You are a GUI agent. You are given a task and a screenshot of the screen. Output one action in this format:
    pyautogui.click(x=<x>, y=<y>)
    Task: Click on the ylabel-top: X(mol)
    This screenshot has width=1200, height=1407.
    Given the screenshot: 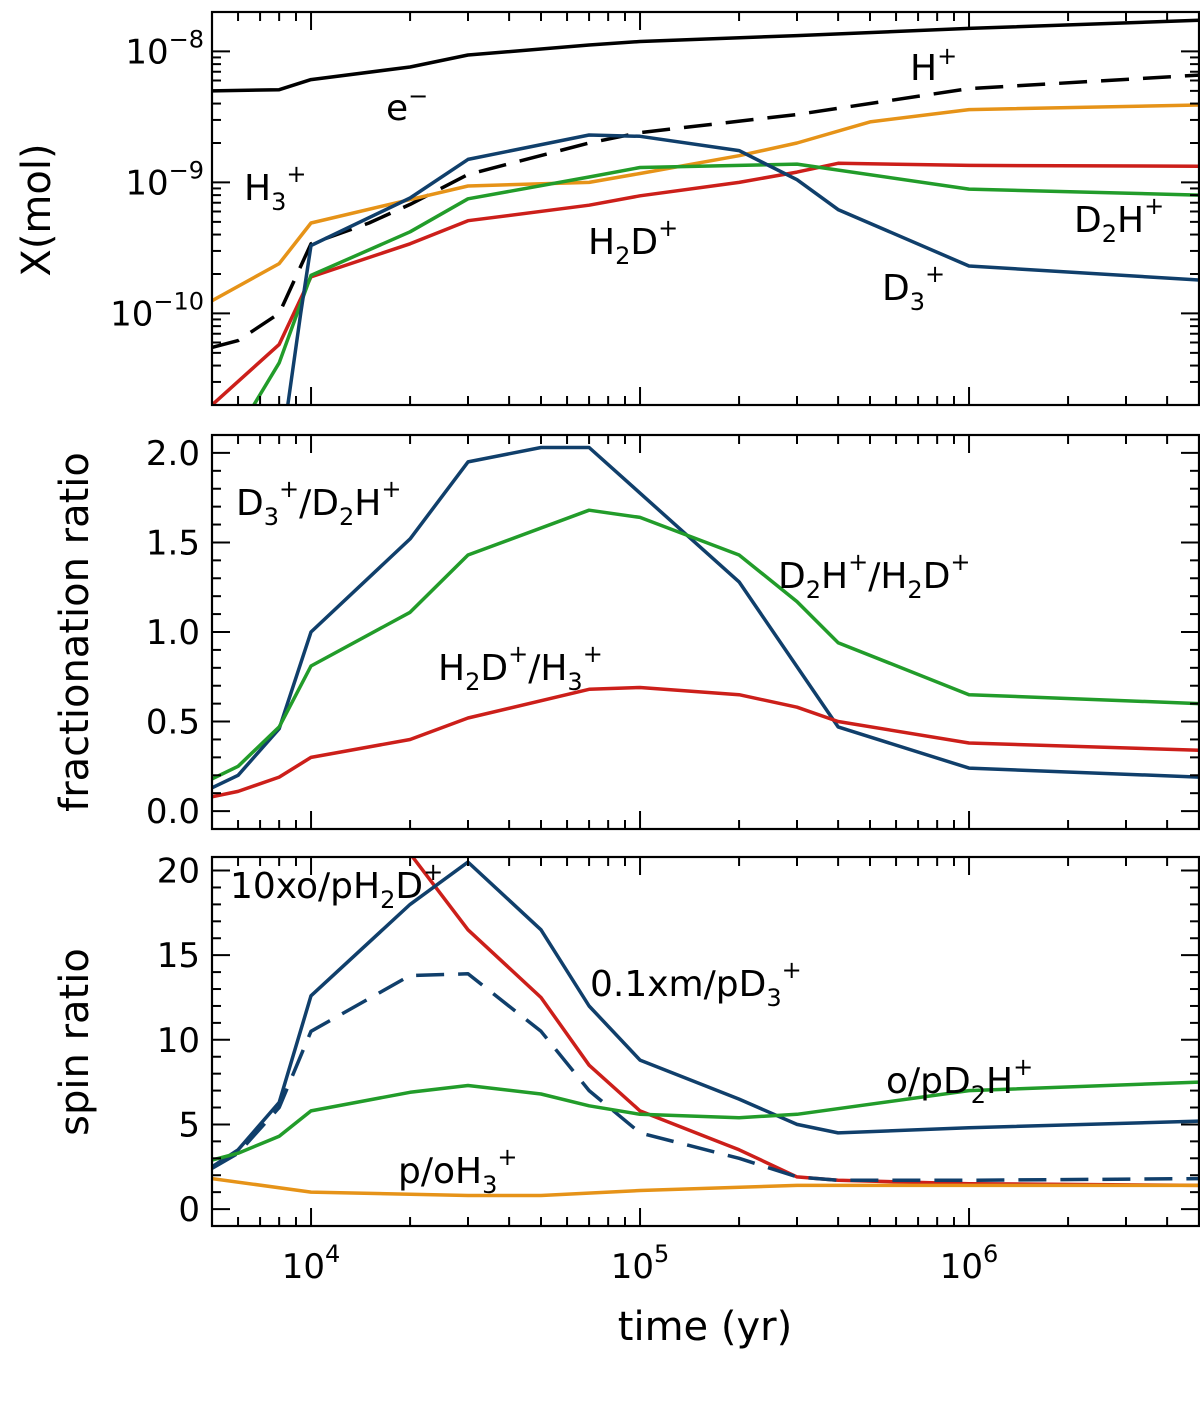 What is the action you would take?
    pyautogui.click(x=37, y=209)
    